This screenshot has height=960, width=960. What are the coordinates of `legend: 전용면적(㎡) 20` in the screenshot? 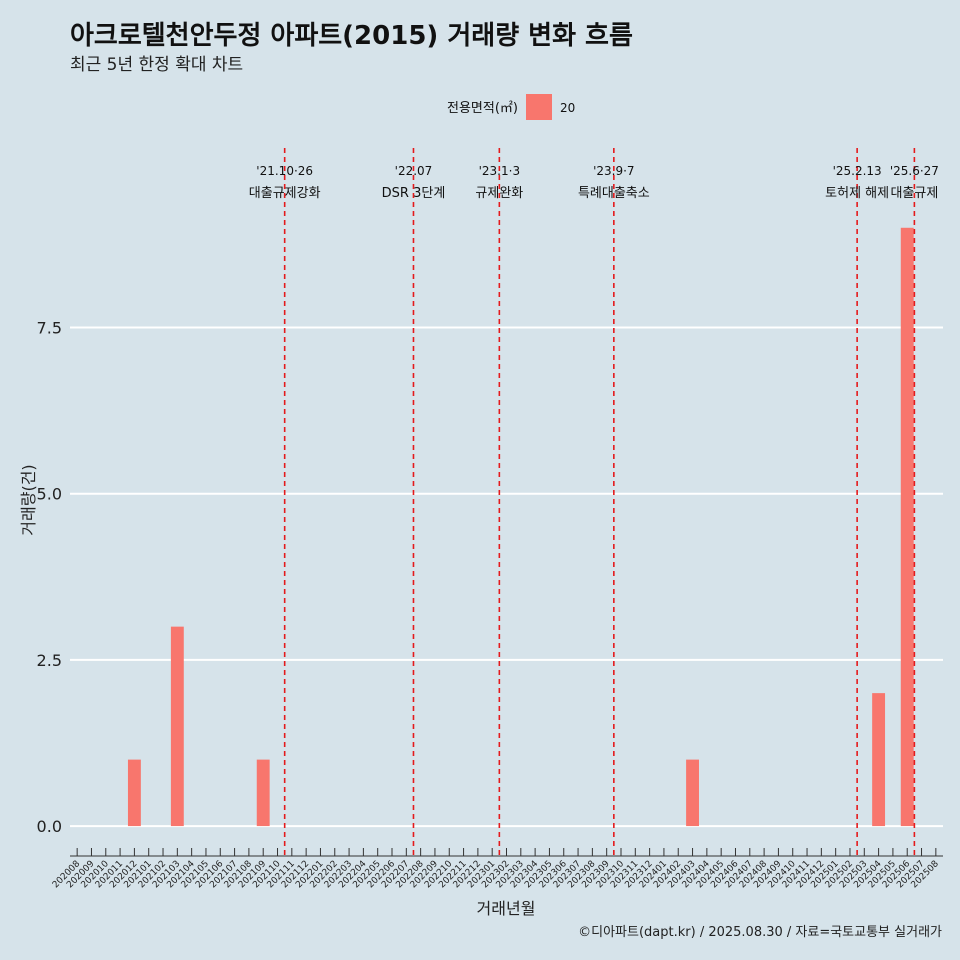 It's located at (511, 107).